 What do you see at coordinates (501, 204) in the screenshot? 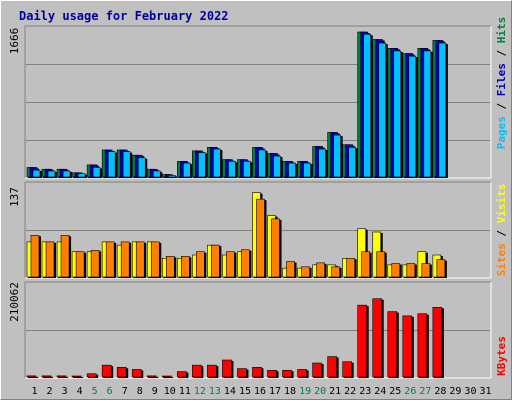
I see `legend-sites-visits-part: Visits` at bounding box center [501, 204].